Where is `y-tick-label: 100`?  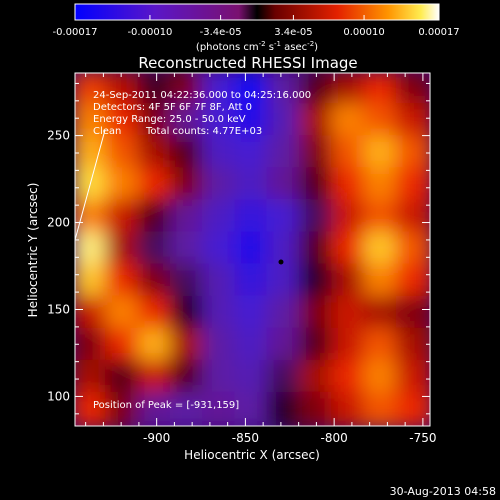 y-tick-label: 100 is located at coordinates (58, 396).